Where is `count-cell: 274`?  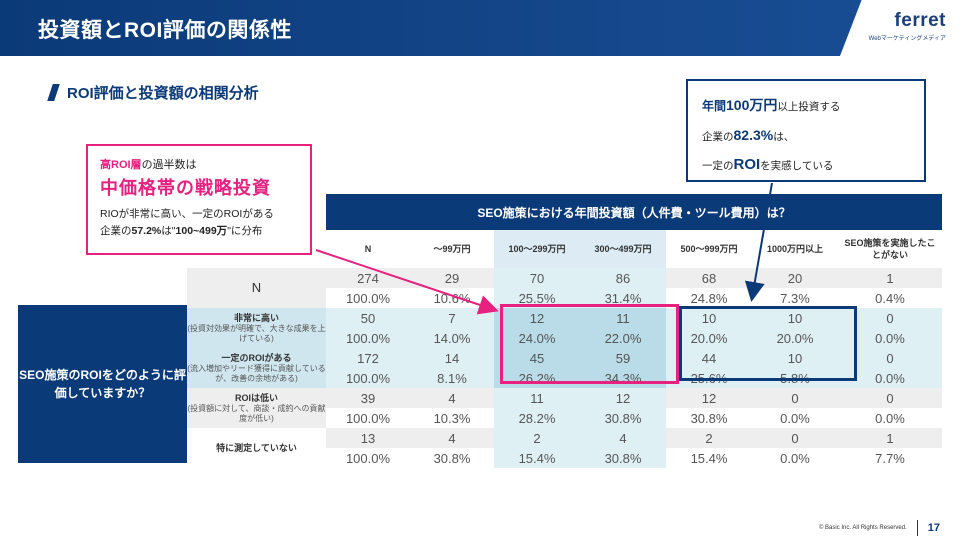
count-cell: 274 is located at coordinates (368, 278).